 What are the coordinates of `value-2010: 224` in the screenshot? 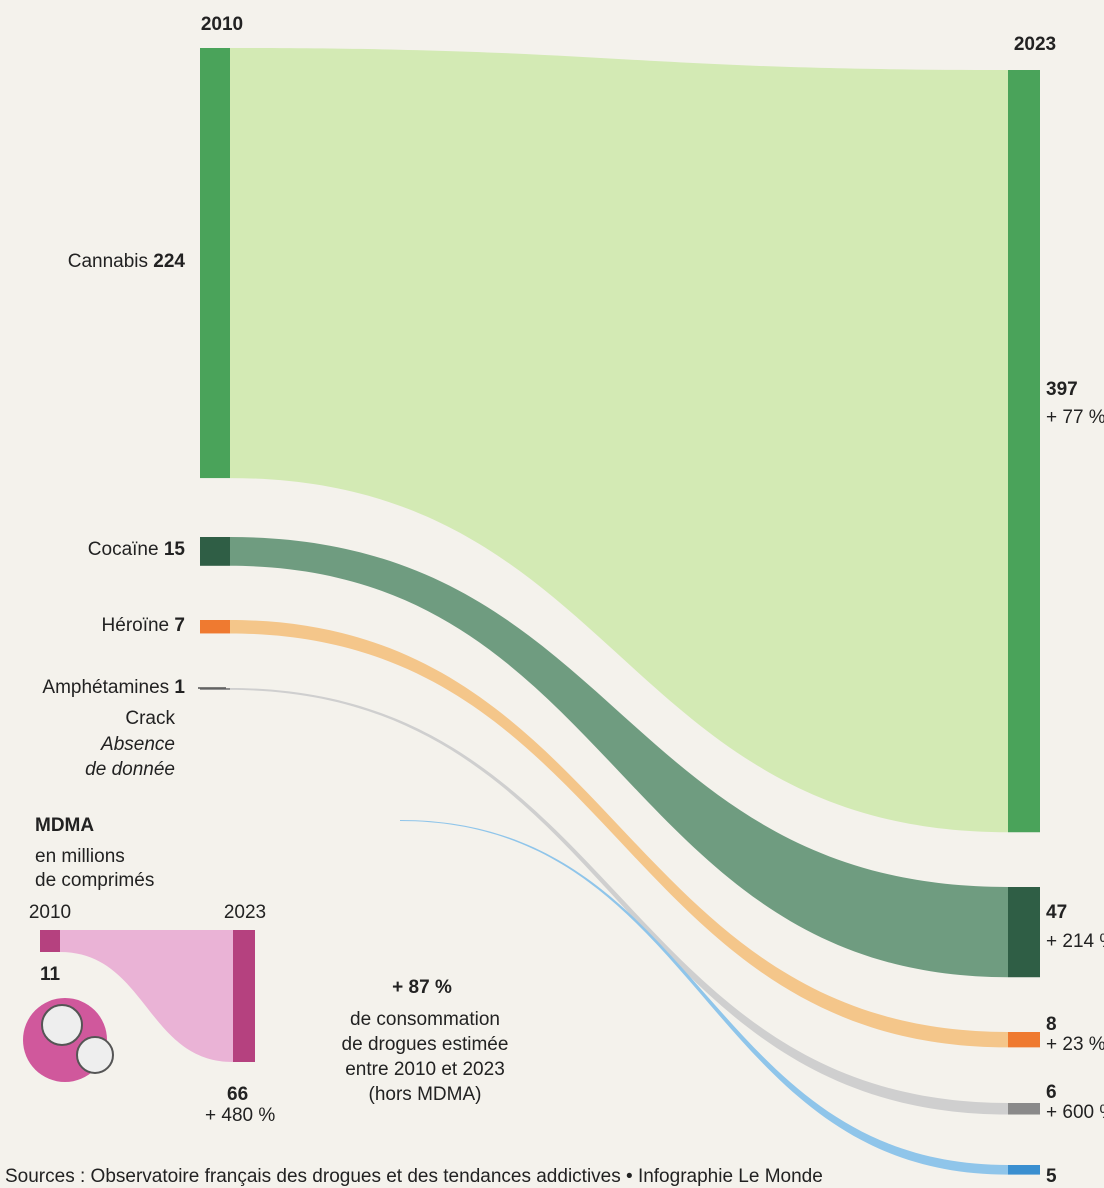 It's located at (169, 261).